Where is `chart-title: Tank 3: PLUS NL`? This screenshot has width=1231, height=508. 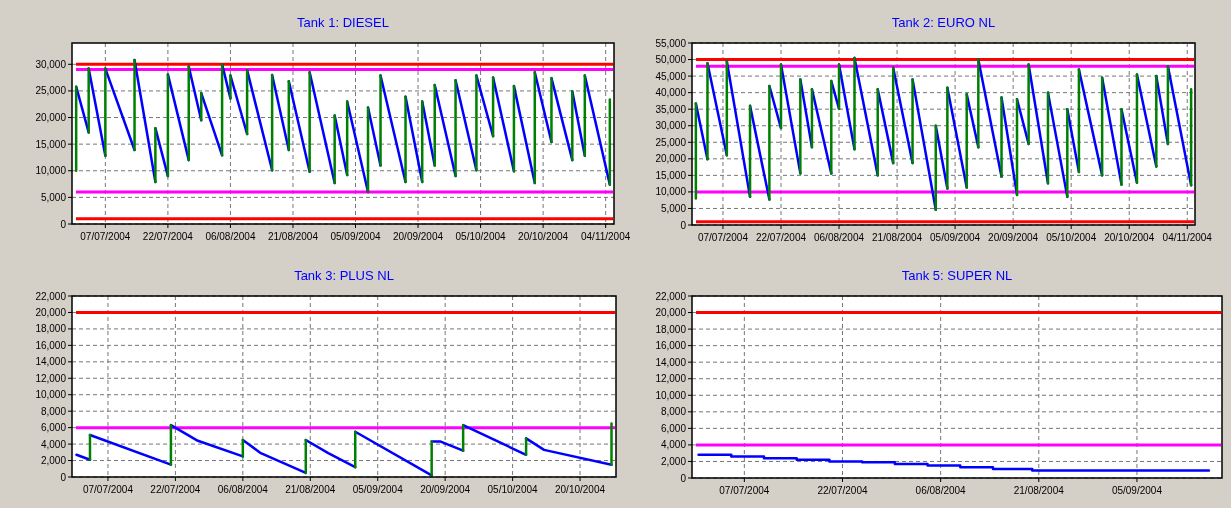 chart-title: Tank 3: PLUS NL is located at coordinates (344, 275).